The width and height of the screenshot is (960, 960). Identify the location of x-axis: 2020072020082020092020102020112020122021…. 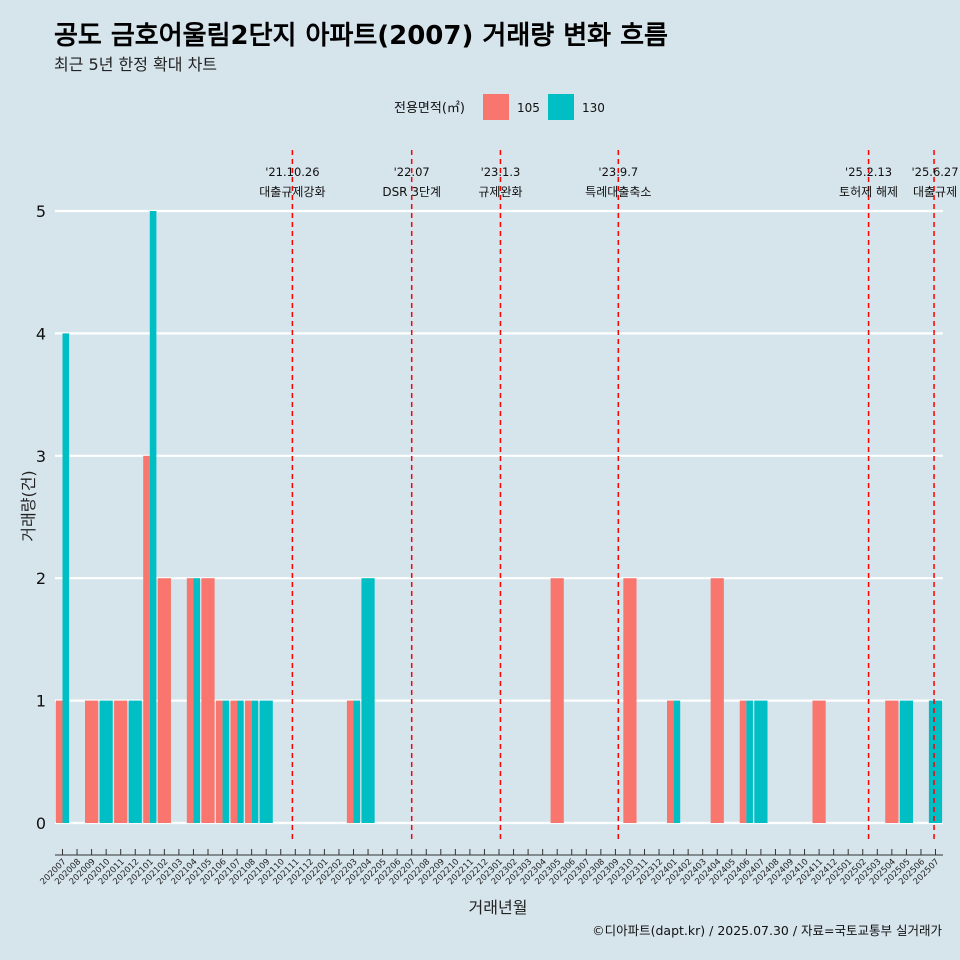
(491, 868).